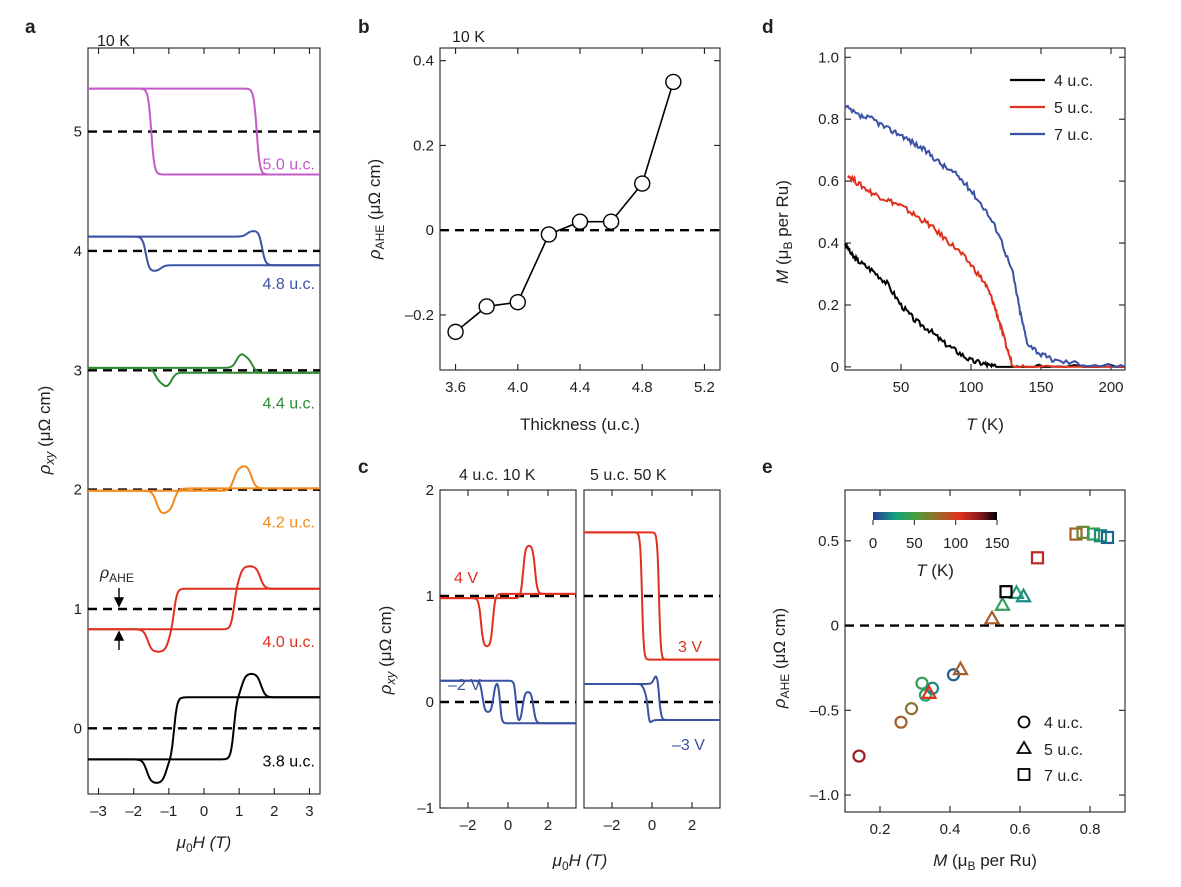  What do you see at coordinates (113, 41) in the screenshot?
I see `panel-a-condition: 10 K` at bounding box center [113, 41].